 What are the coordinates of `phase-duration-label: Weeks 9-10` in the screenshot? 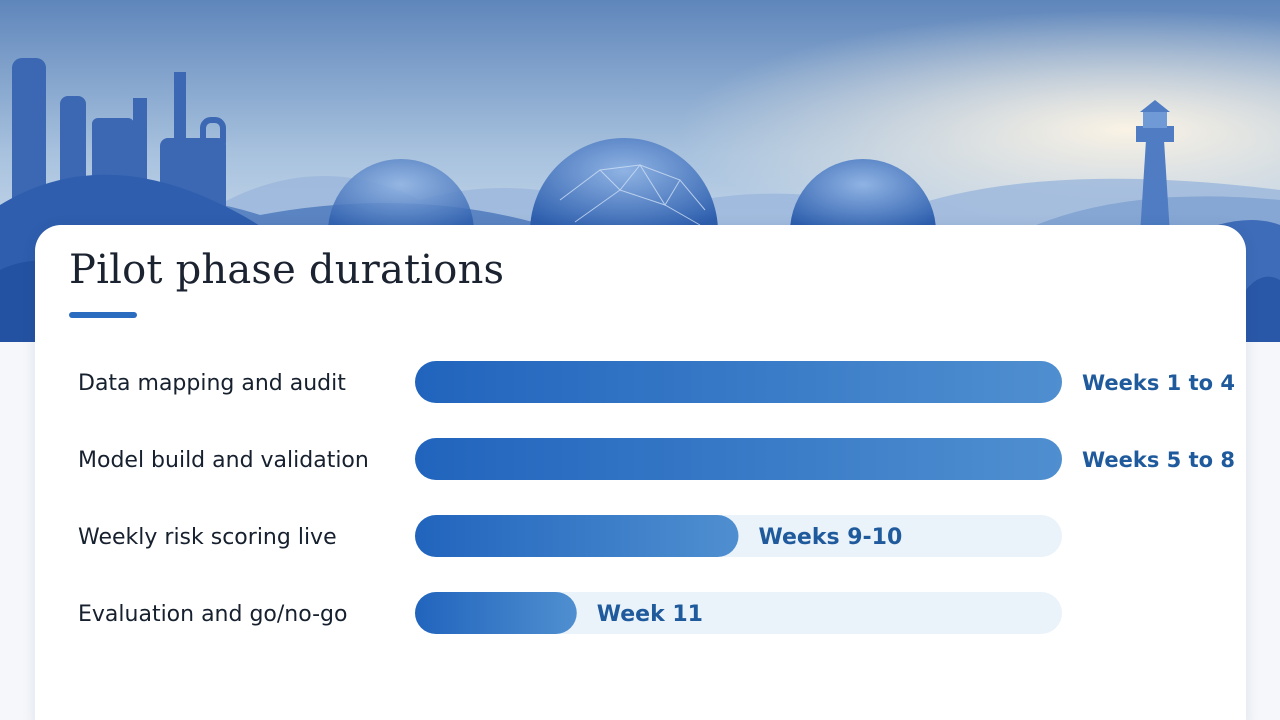 It's located at (831, 537).